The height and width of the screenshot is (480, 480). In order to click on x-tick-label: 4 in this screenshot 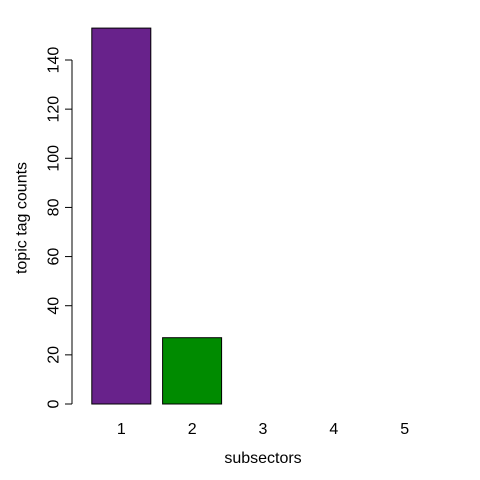, I will do `click(333, 429)`.